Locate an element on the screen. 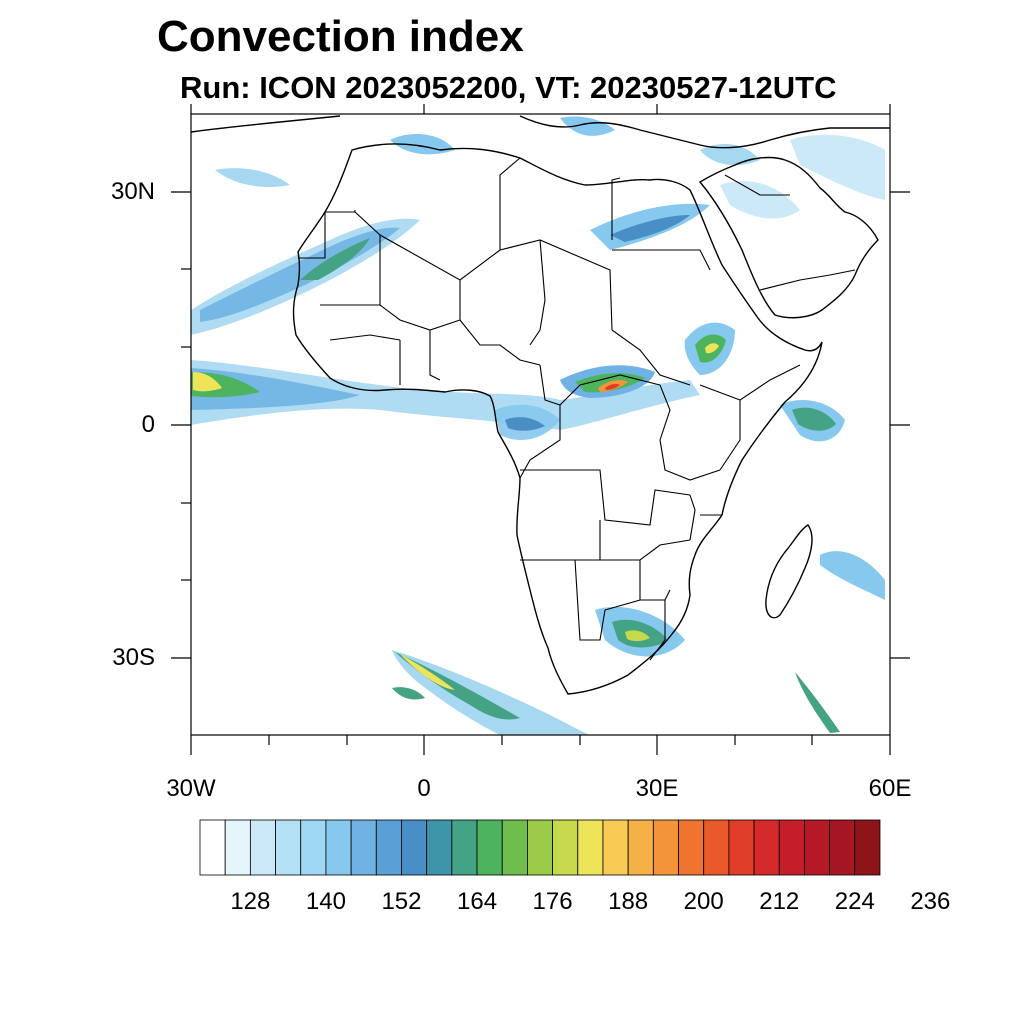 The height and width of the screenshot is (1024, 1024). y-tick-label-0: 0 is located at coordinates (148, 424).